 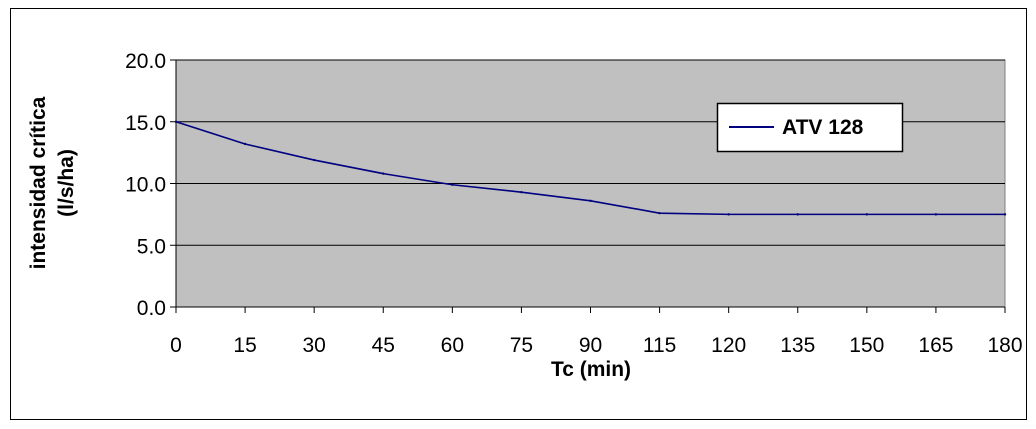 I want to click on x-tick-label: 0, so click(x=176, y=345).